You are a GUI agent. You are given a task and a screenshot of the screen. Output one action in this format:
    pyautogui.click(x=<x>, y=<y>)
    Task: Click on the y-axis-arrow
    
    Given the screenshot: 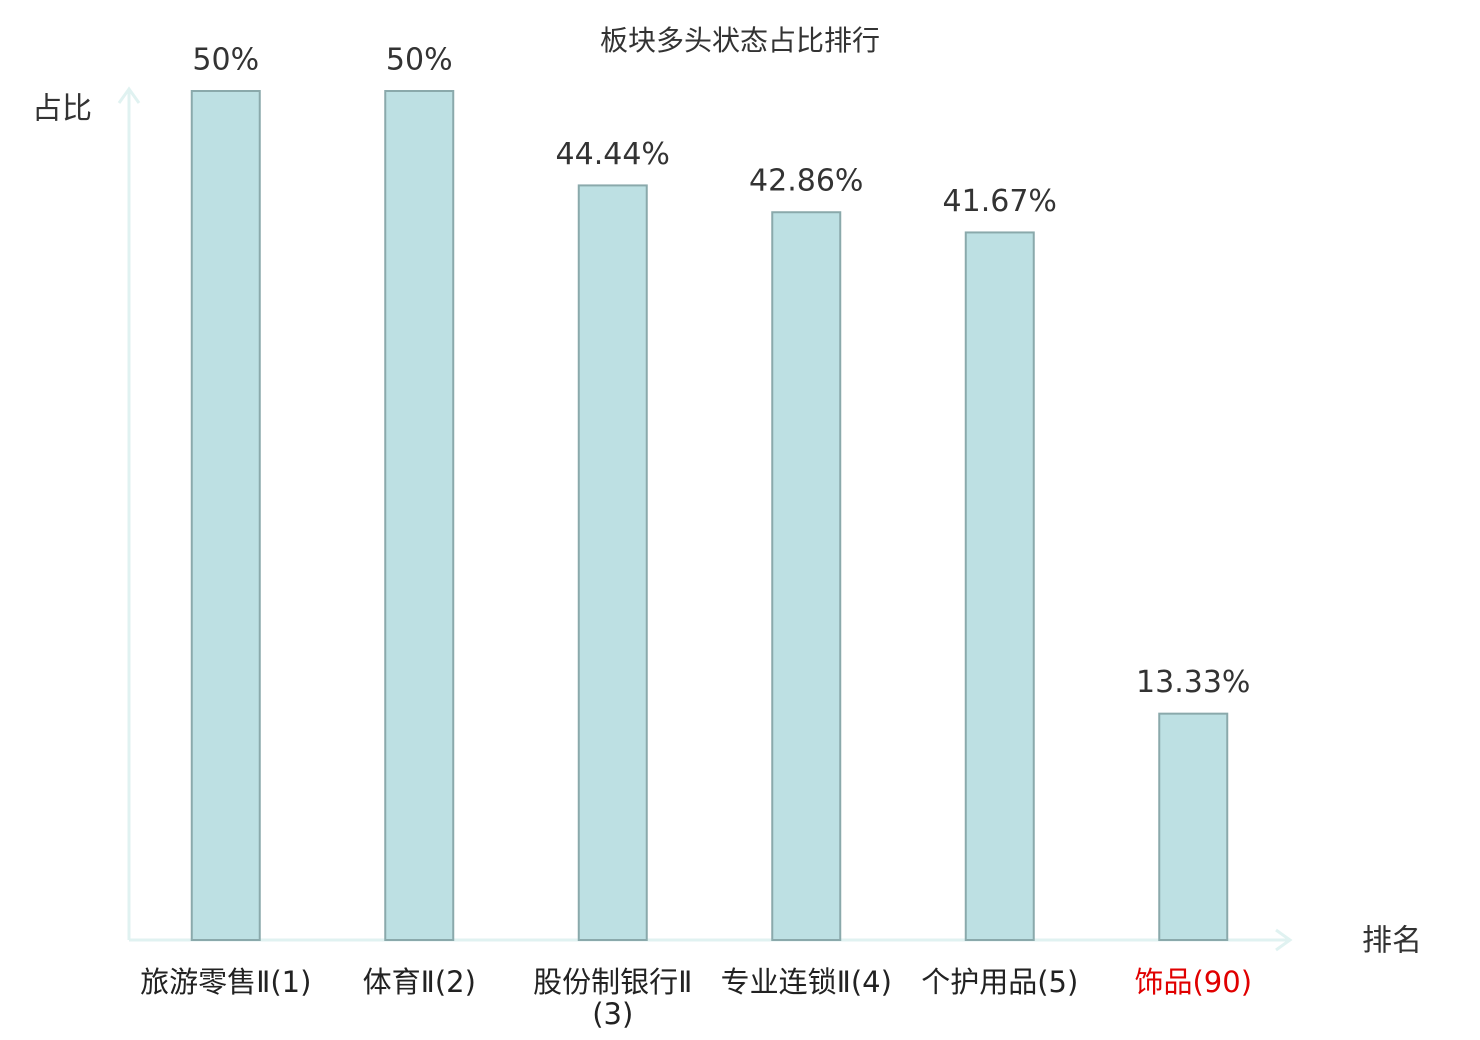 What is the action you would take?
    pyautogui.click(x=129, y=95)
    